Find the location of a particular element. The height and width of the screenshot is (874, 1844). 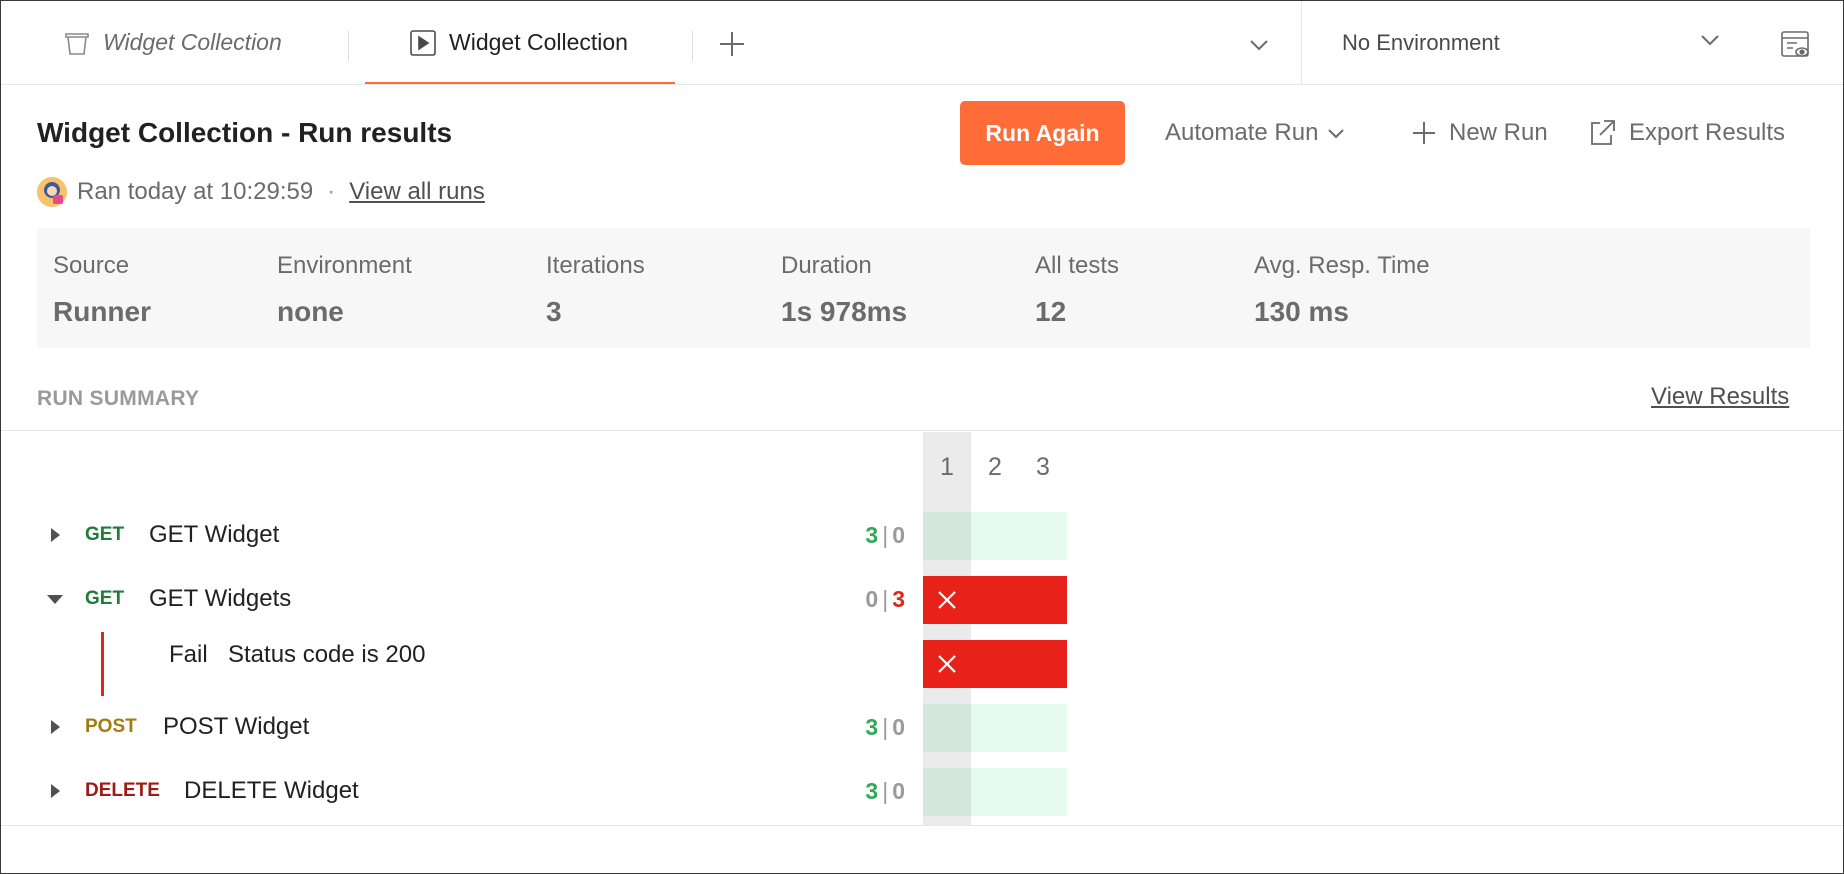

chevron-down-icon is located at coordinates (1336, 133).